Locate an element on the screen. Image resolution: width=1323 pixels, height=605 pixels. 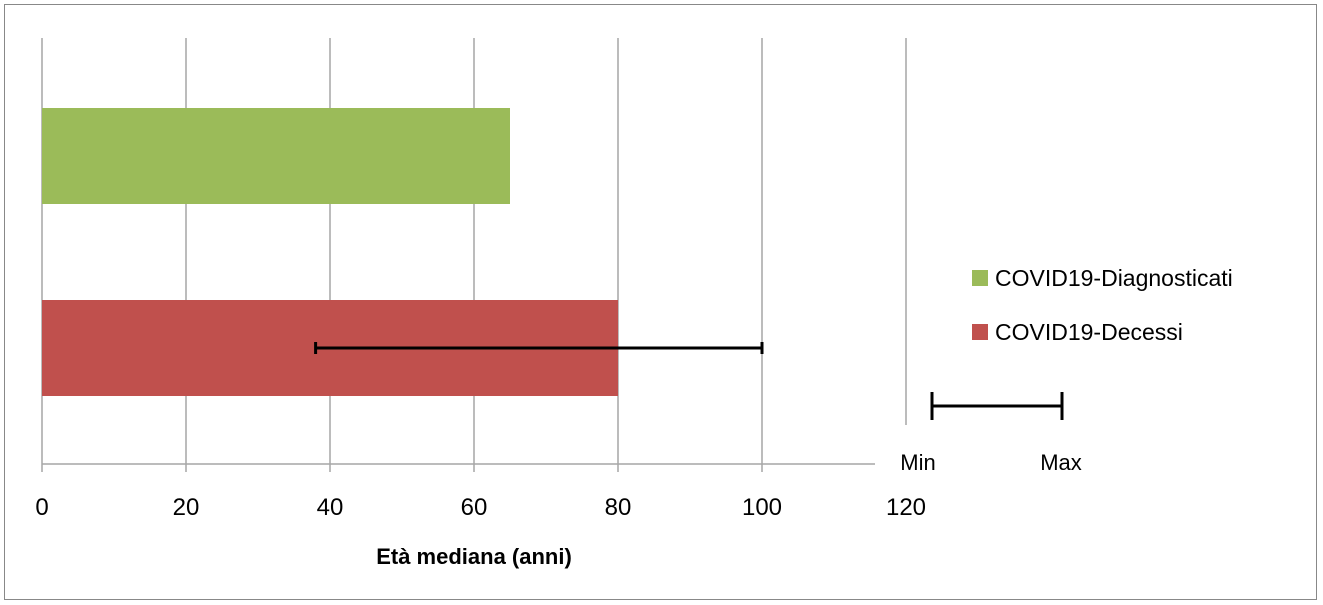
x-tick-label: 60 is located at coordinates (474, 507).